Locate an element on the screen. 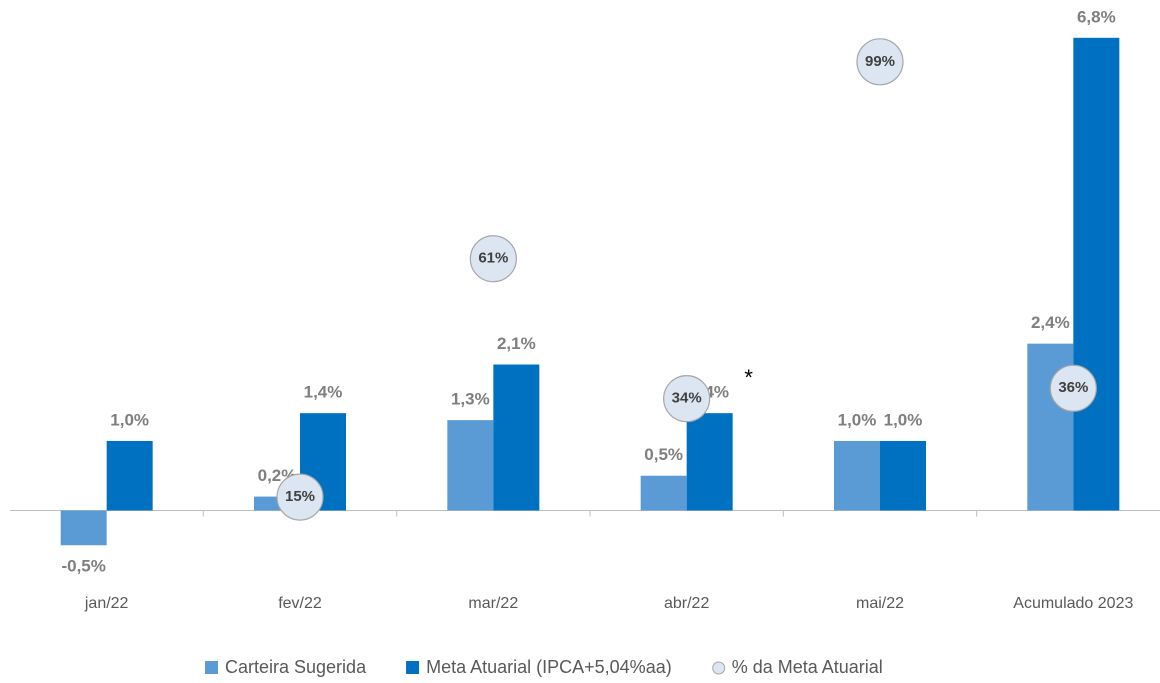 The width and height of the screenshot is (1160, 683). data-label: 1,3% is located at coordinates (470, 399).